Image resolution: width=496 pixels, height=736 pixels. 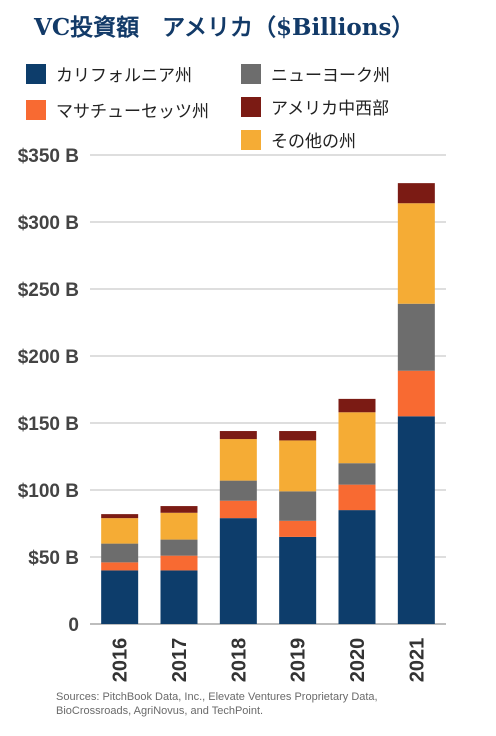 I want to click on legend-label-massachusetts: マサチューセッツ州, so click(x=132, y=112).